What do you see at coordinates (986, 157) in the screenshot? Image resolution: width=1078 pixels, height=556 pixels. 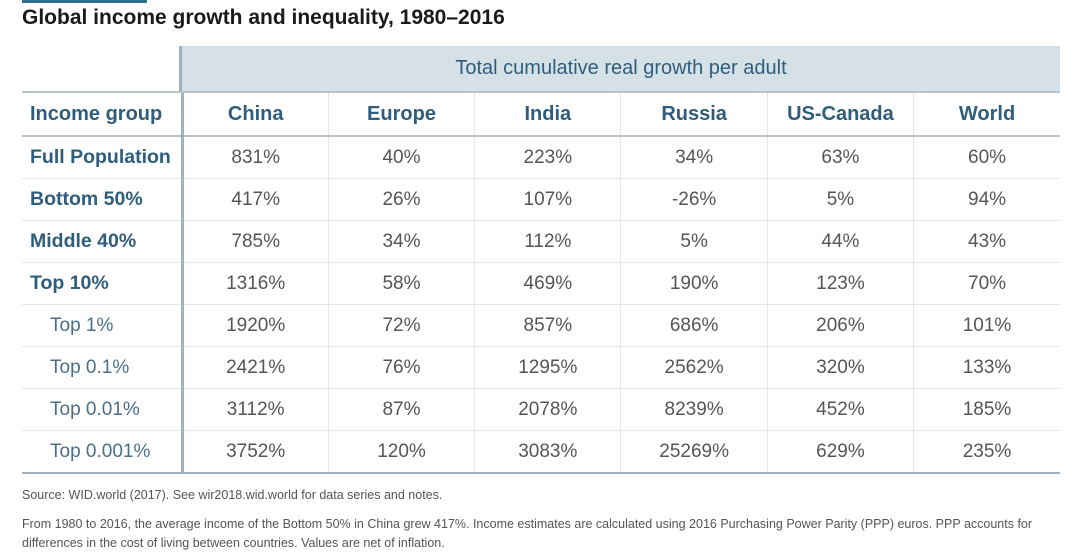 I see `table-cell: 60%` at bounding box center [986, 157].